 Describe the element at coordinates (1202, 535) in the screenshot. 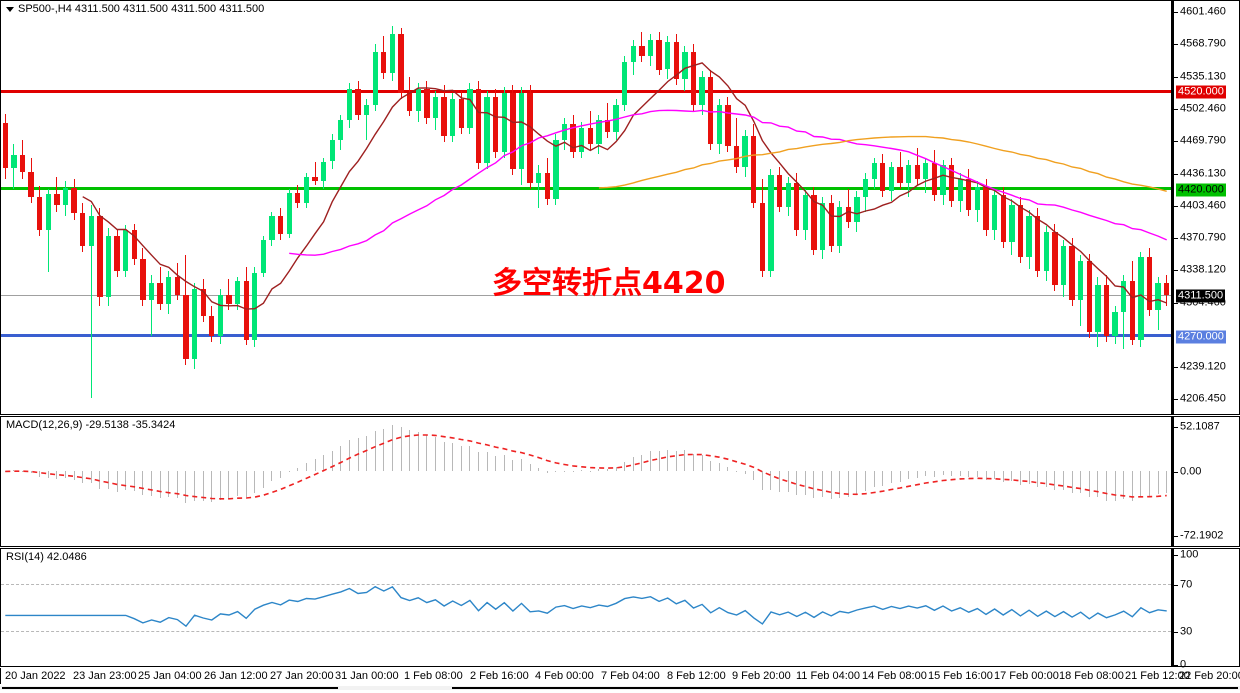

I see `macd-tick-label: -72.1902` at that location.